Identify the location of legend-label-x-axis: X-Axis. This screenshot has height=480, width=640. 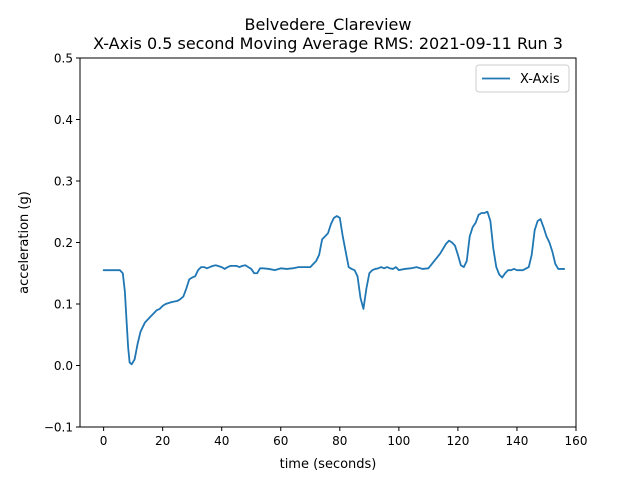
(540, 79).